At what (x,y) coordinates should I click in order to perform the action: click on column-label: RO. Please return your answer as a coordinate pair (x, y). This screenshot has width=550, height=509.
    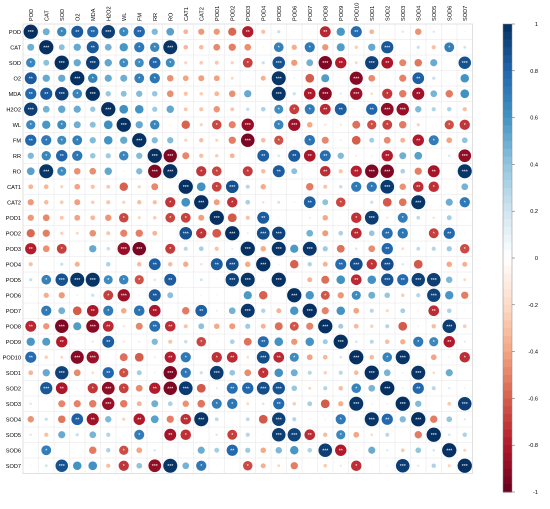
    Looking at the image, I should click on (171, 16).